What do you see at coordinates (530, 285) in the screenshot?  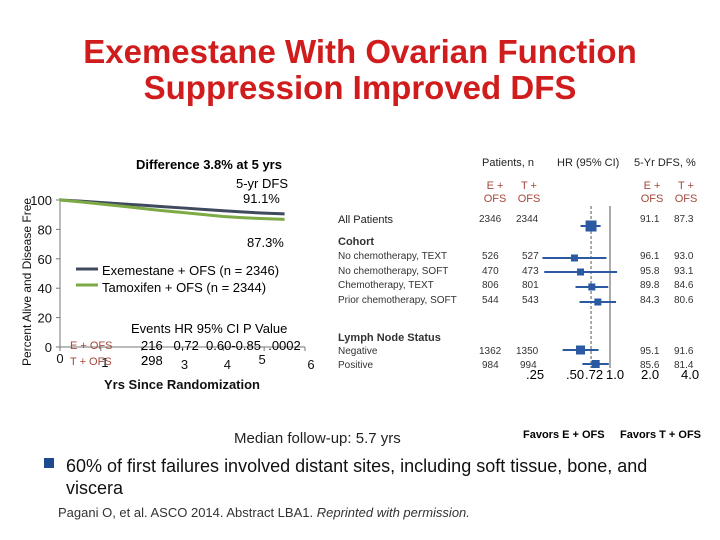 I see `n-t-value: 801` at bounding box center [530, 285].